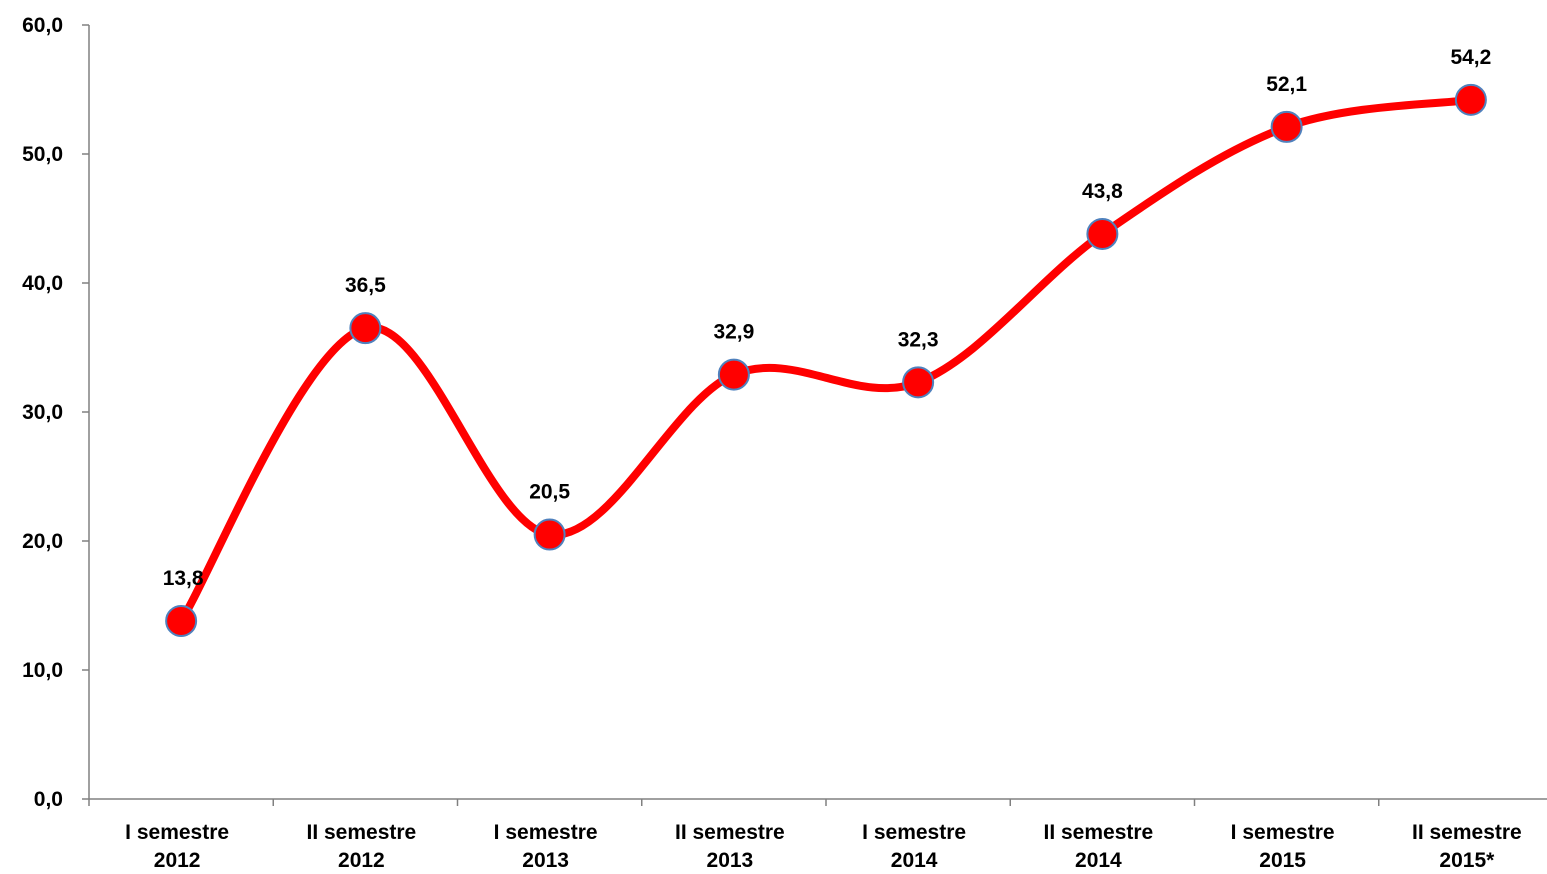 The image size is (1547, 874). Describe the element at coordinates (918, 339) in the screenshot. I see `data-label: 32,3` at that location.